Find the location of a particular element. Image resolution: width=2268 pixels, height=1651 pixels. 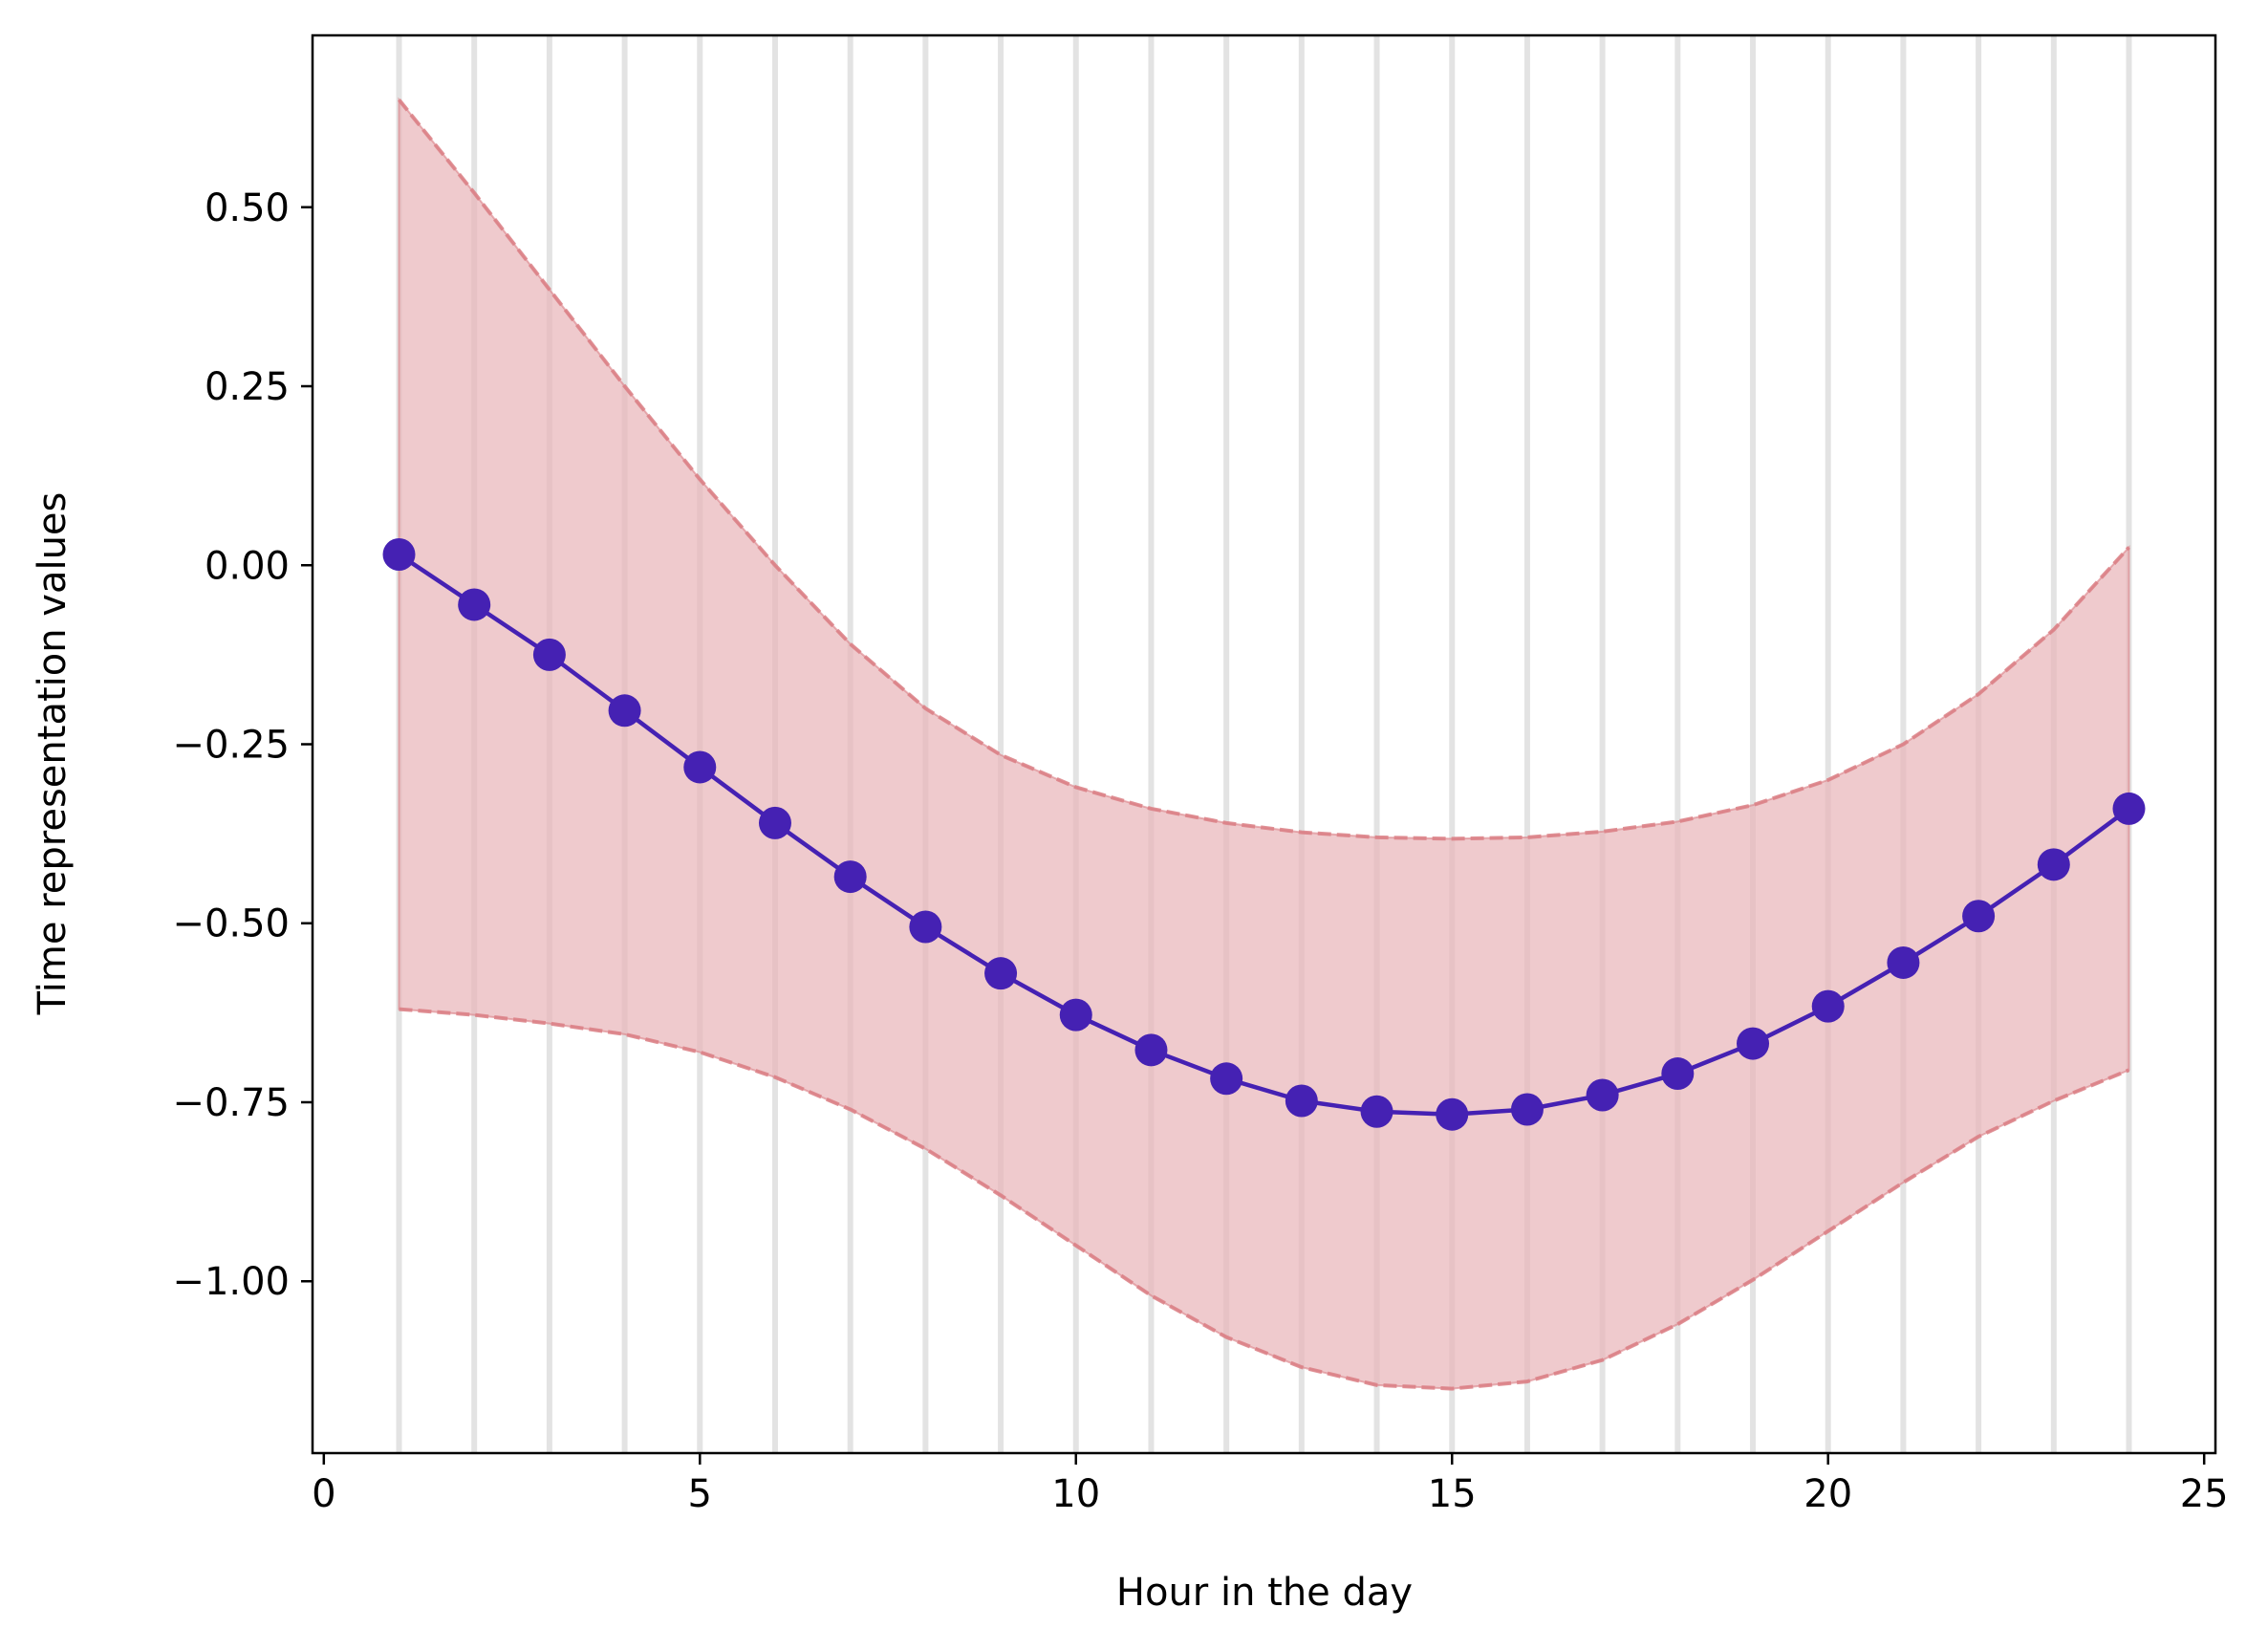

y-tick-label-4: −0.50 is located at coordinates (231, 924).